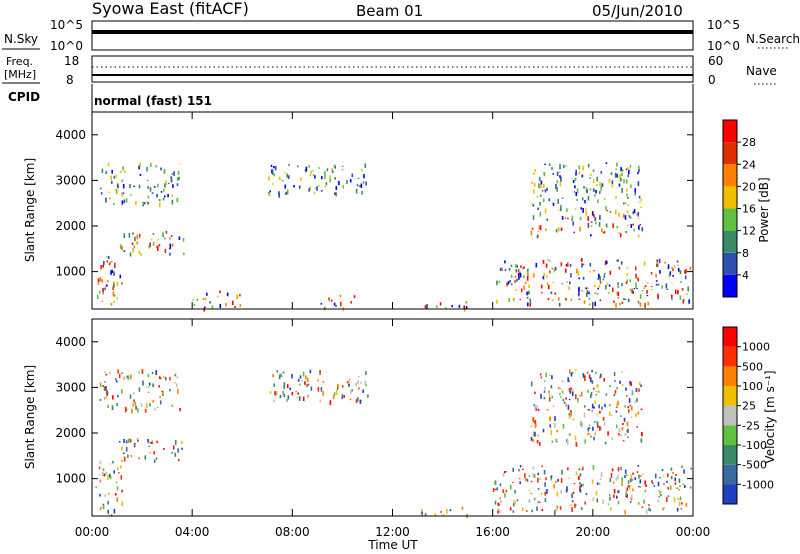 This screenshot has width=800, height=554. Describe the element at coordinates (749, 186) in the screenshot. I see `power-colorbar-tick-label: 20` at that location.